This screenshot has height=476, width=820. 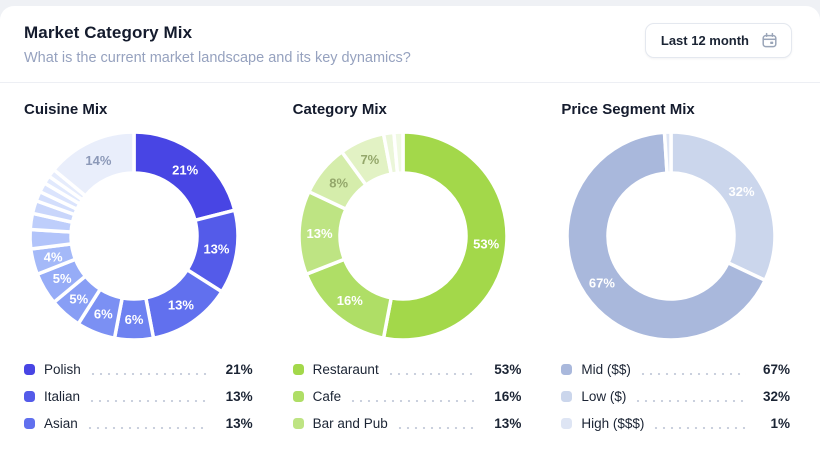 I want to click on price-segment-mix-donut-chart: 32% 67%, so click(x=671, y=236).